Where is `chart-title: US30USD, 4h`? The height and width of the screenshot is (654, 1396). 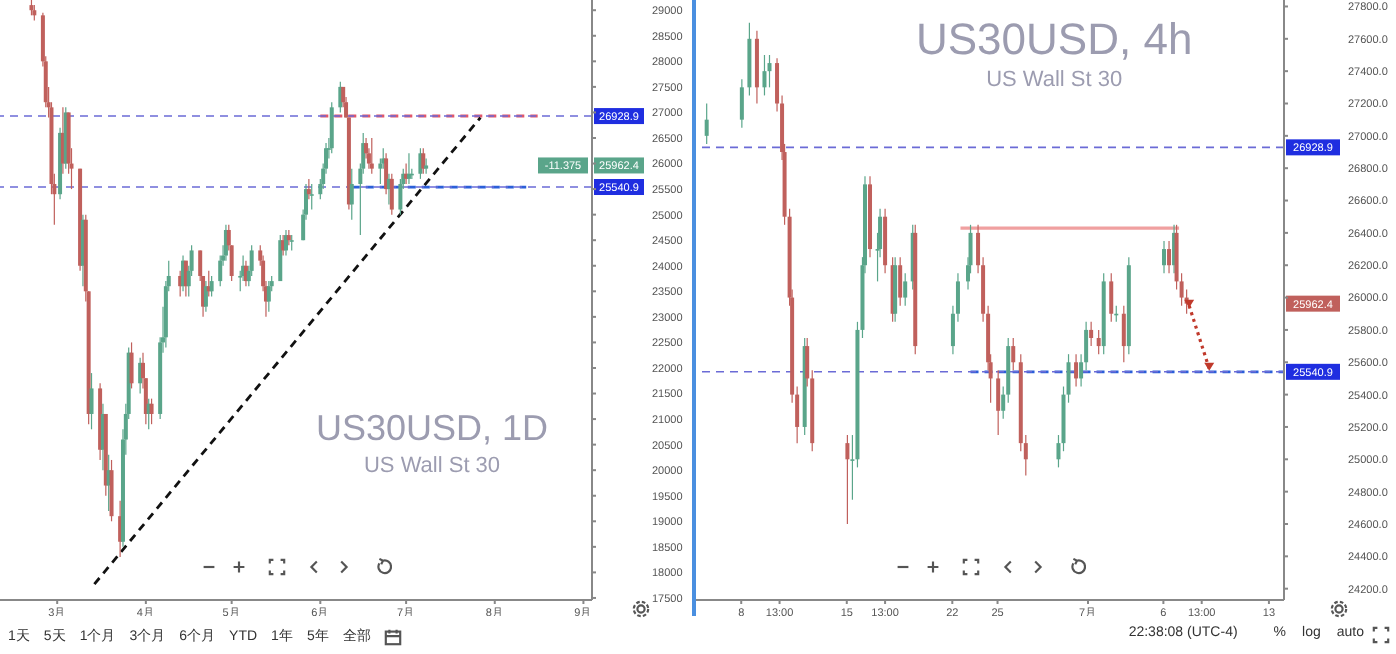
chart-title: US30USD, 4h is located at coordinates (1054, 39).